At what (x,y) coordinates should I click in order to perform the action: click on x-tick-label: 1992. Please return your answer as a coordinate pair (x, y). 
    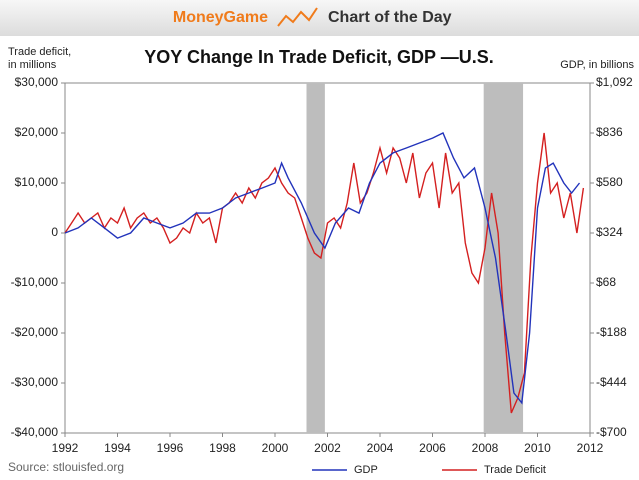
    Looking at the image, I should click on (65, 448).